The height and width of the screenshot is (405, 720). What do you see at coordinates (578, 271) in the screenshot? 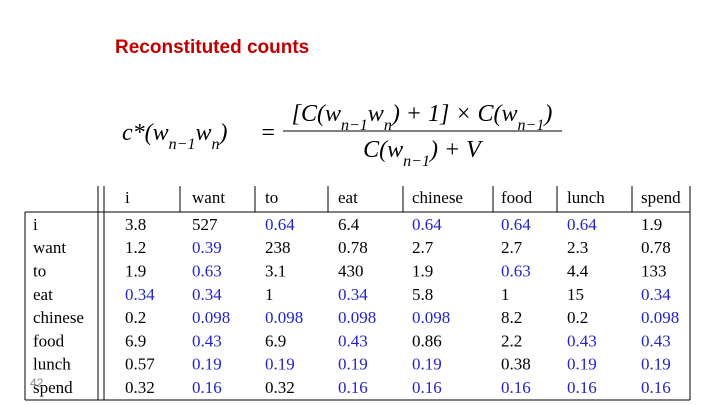
I see `cell-value: 4.4` at bounding box center [578, 271].